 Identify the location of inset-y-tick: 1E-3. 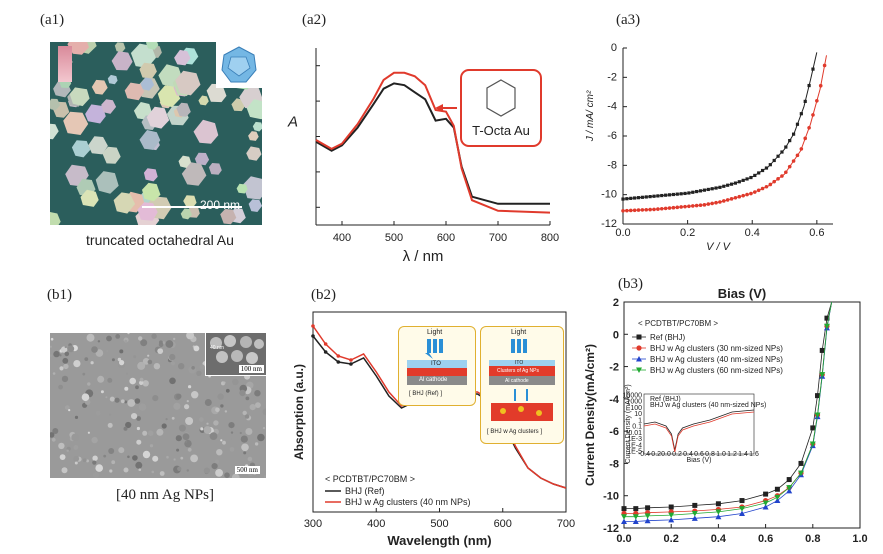
(634, 439).